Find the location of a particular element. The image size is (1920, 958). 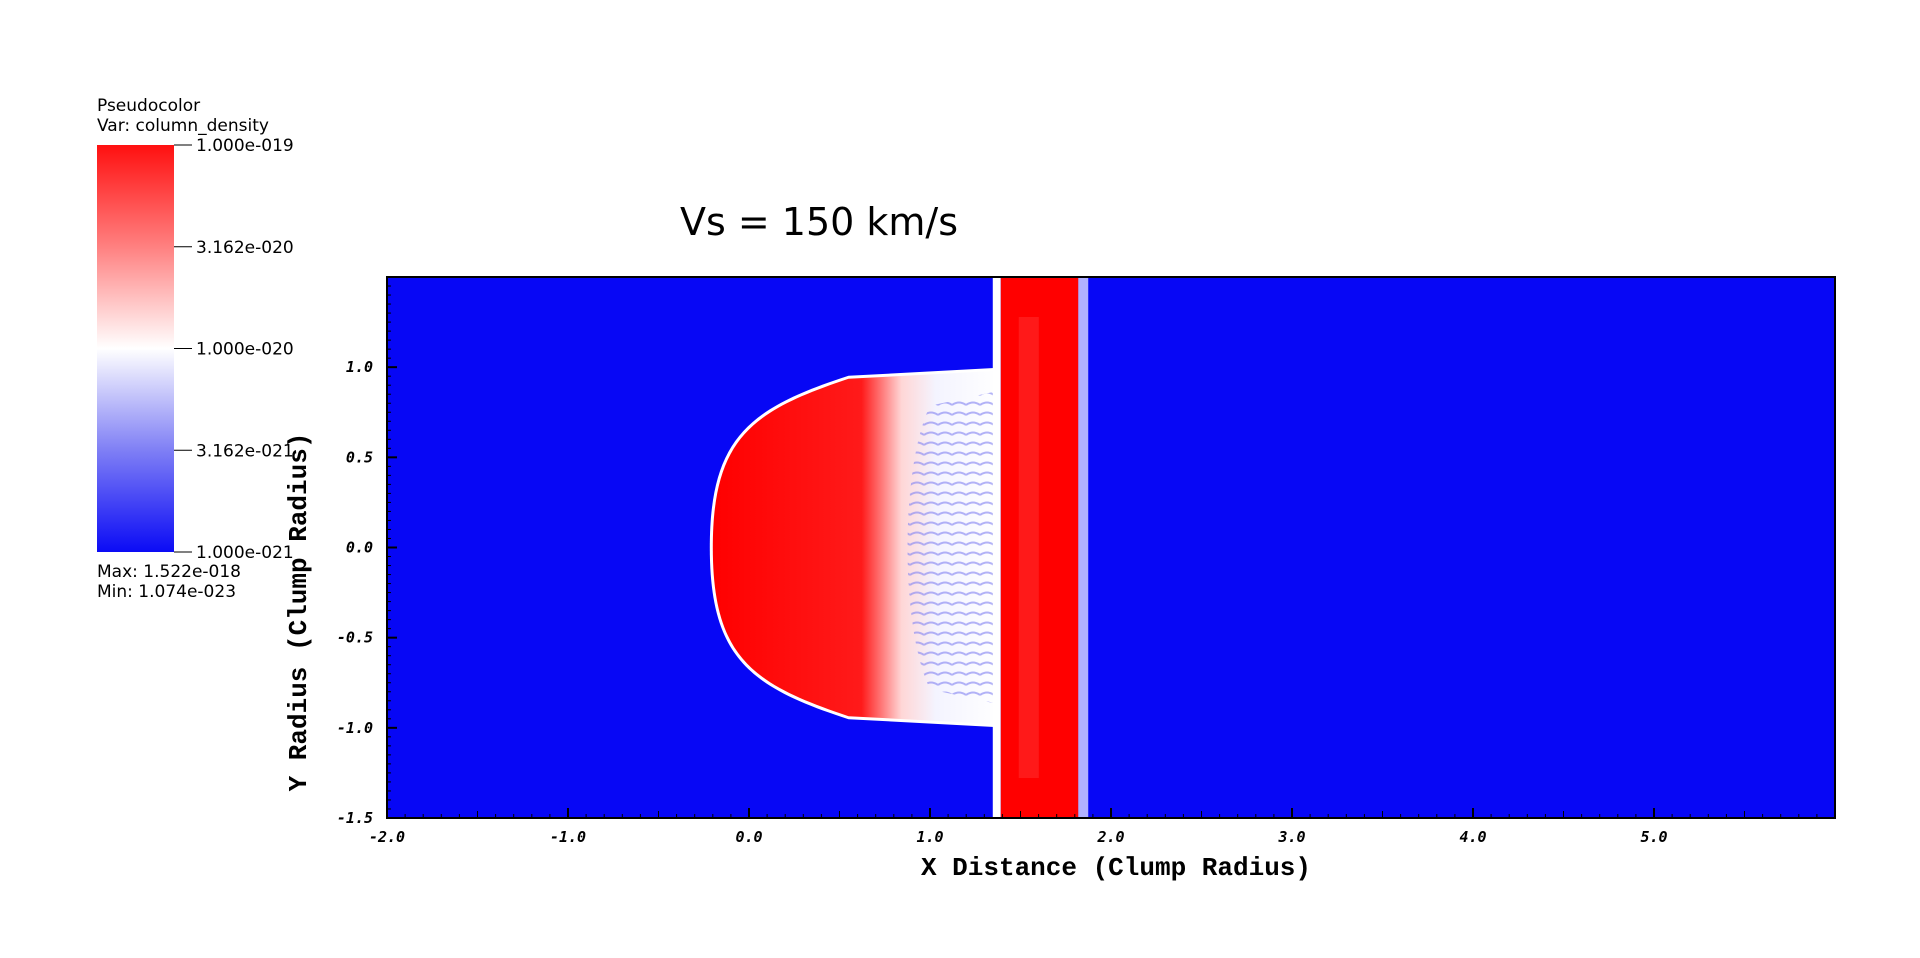

colorbar-tick-label: 1.000e-020 is located at coordinates (245, 350).